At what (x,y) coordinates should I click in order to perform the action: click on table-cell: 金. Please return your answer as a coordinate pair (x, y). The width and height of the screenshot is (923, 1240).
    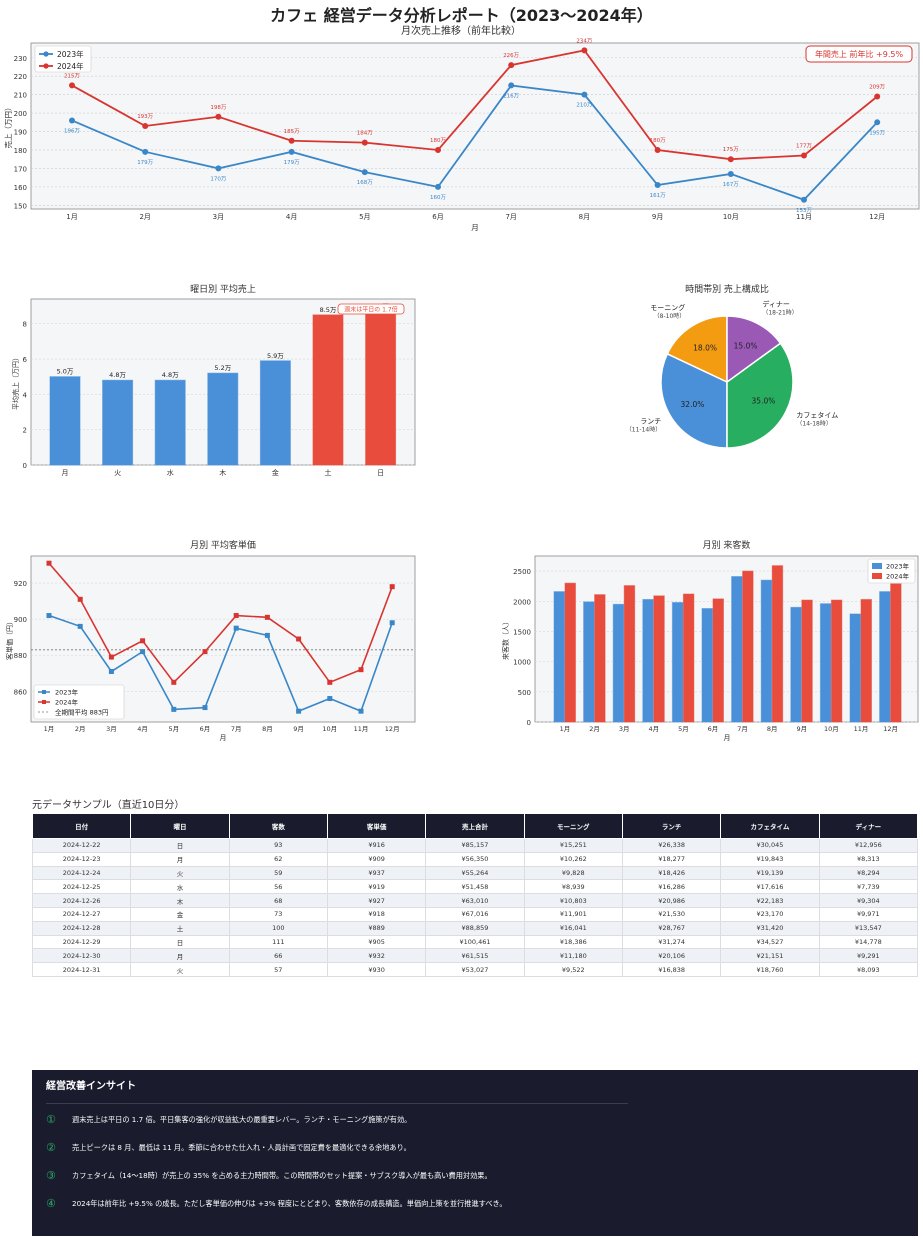
    Looking at the image, I should click on (180, 914).